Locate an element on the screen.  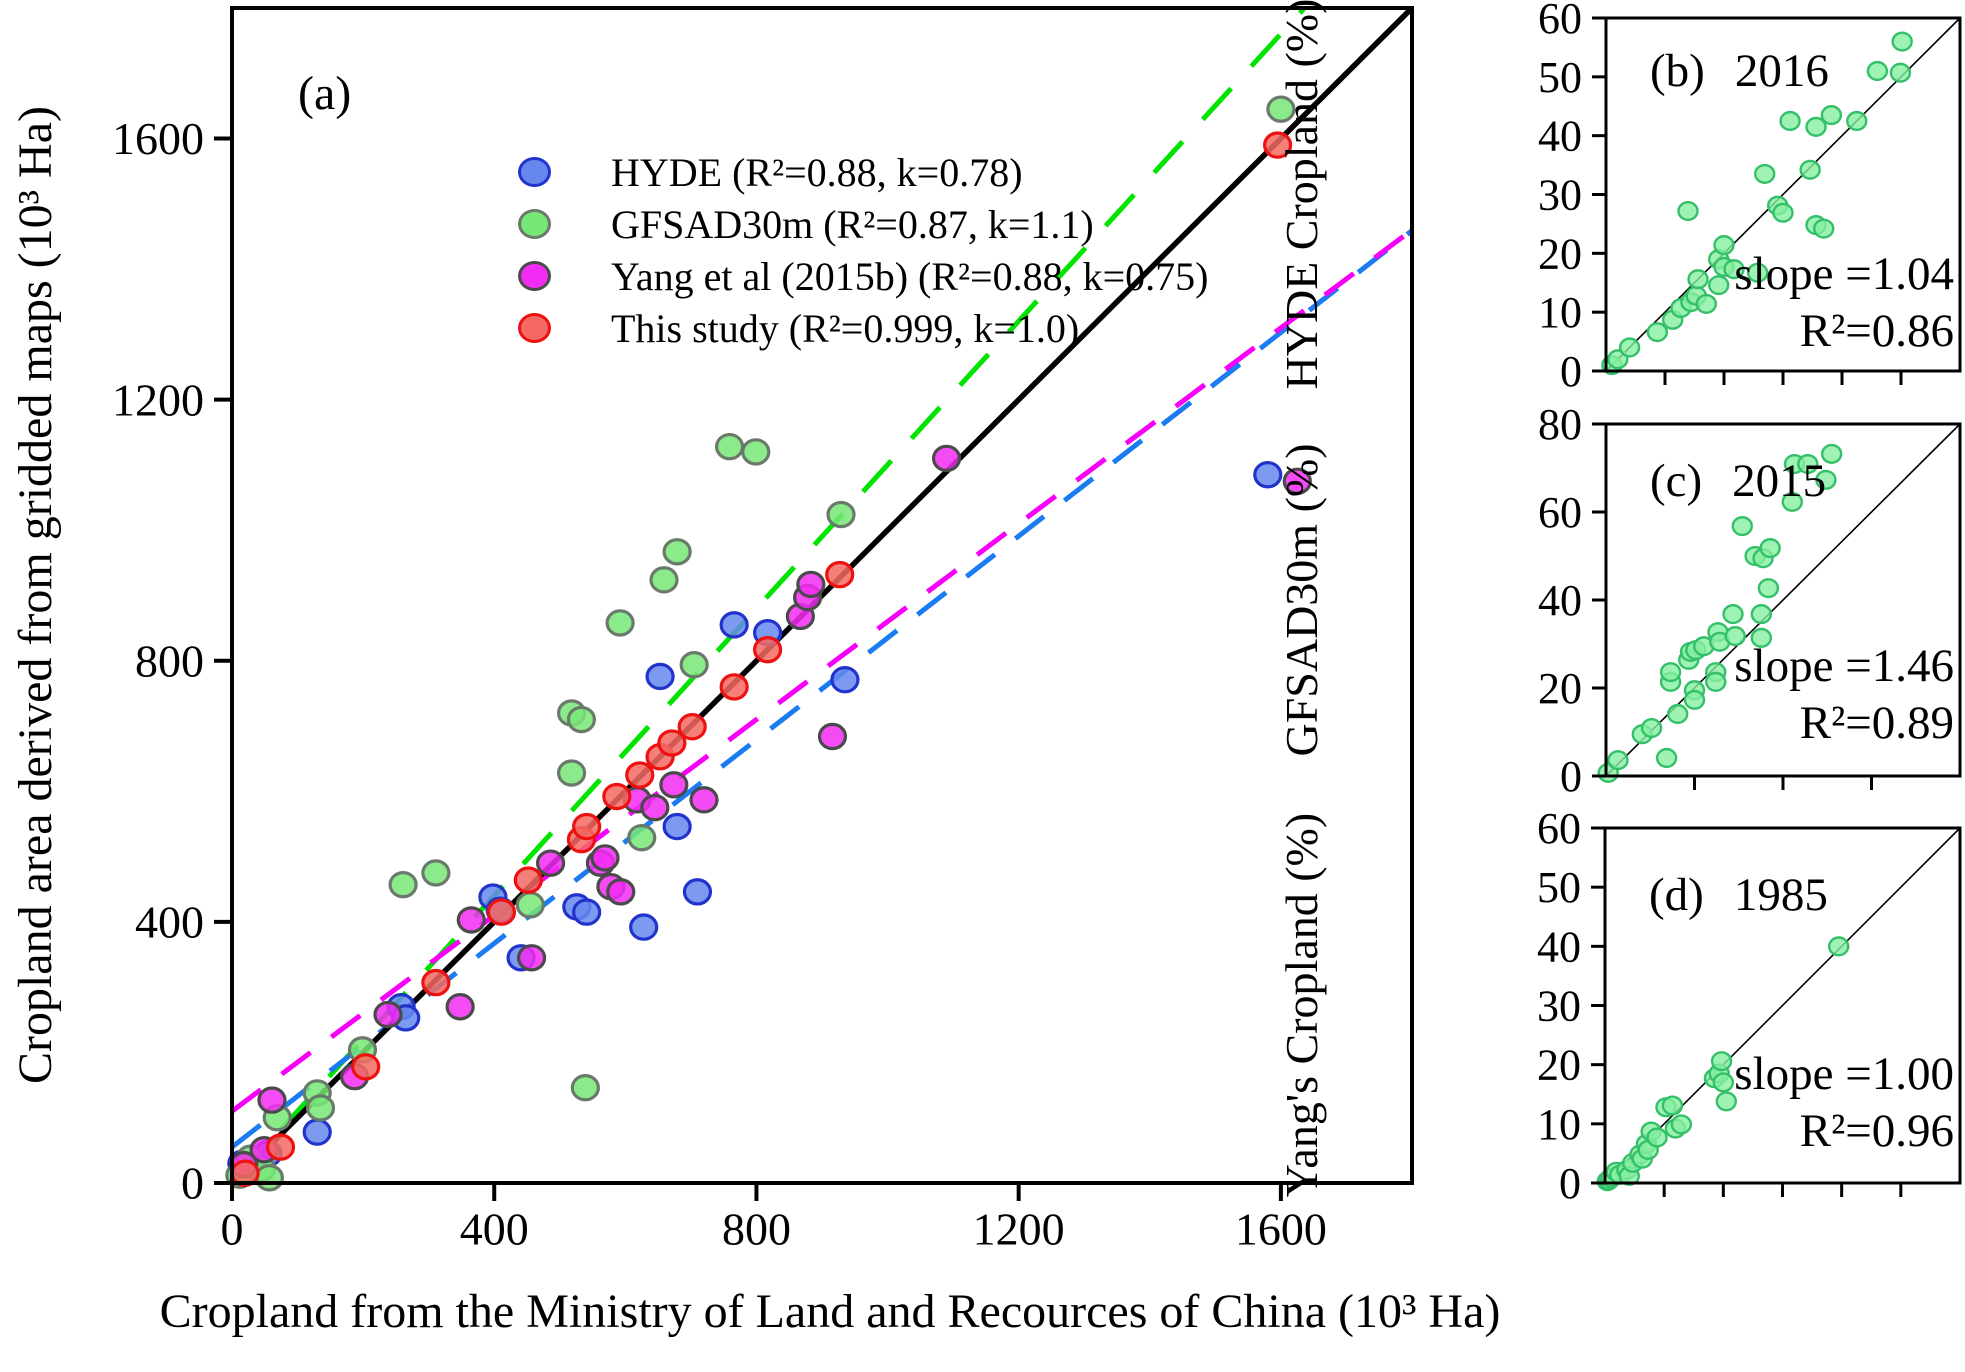
legend-label: This study (R²=0.999, k=1.0) is located at coordinates (845, 328).